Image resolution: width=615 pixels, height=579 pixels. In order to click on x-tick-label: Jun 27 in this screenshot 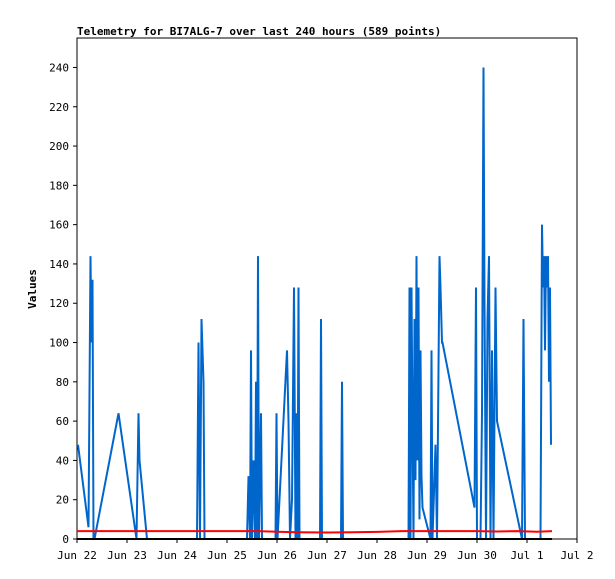, I will do `click(327, 555)`.